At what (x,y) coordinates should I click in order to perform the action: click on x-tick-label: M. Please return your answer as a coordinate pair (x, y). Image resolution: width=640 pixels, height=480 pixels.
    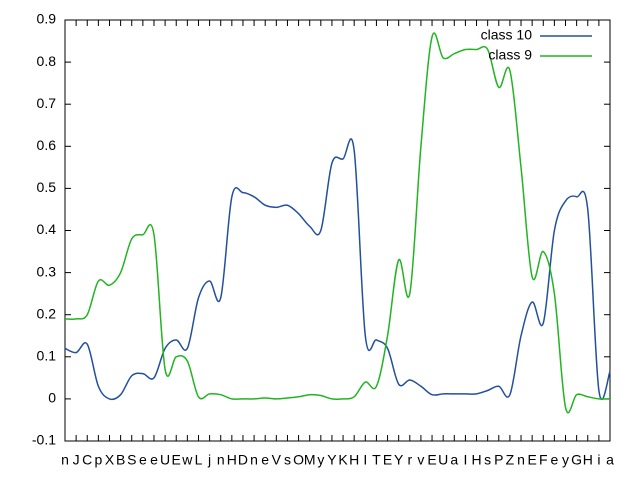
    Looking at the image, I should click on (310, 460).